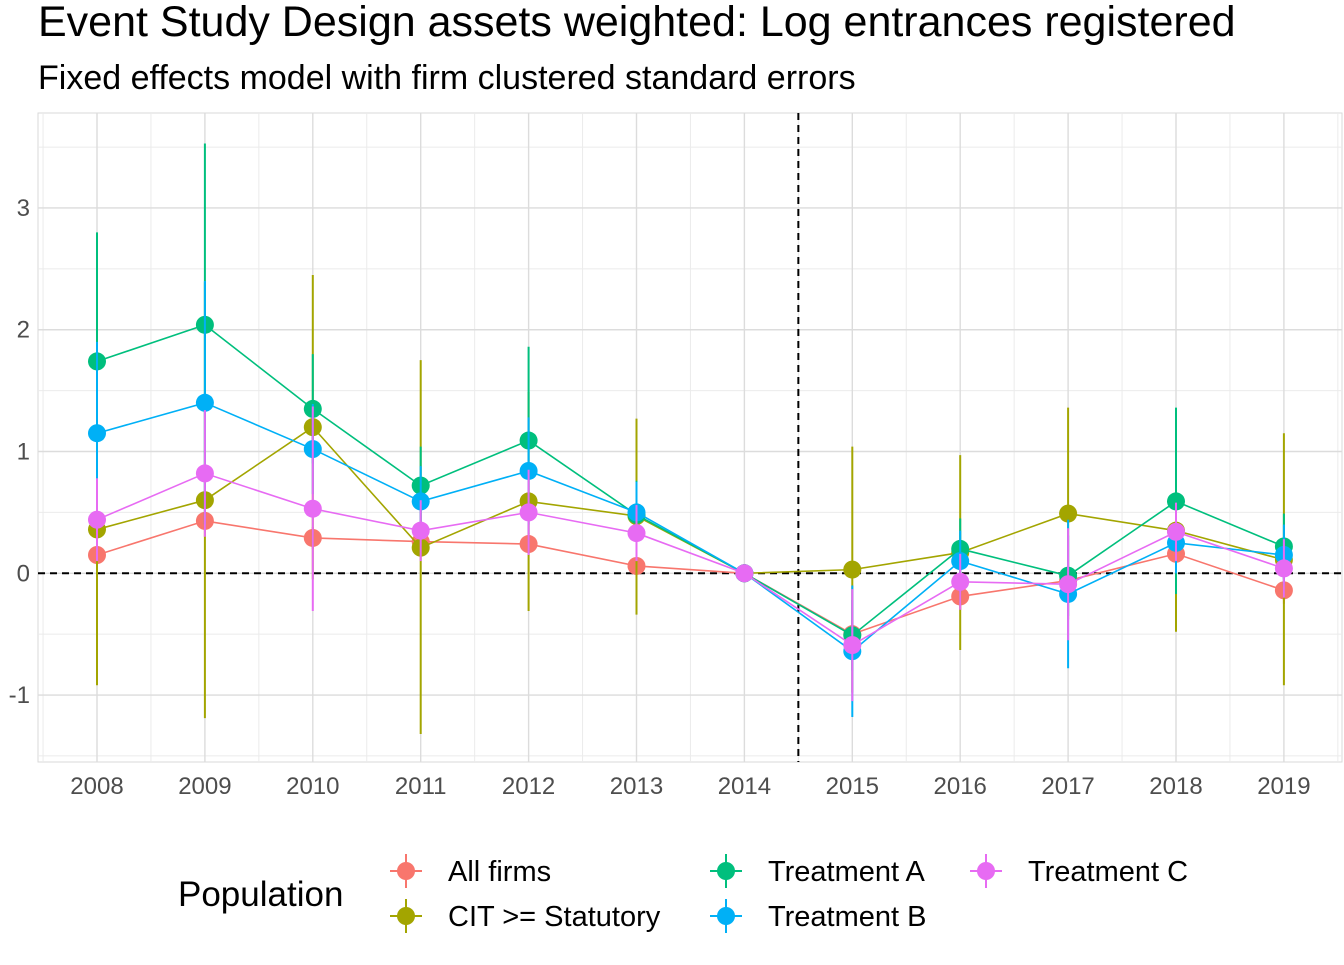 The image size is (1344, 965). What do you see at coordinates (744, 786) in the screenshot?
I see `x-tick-label: 2014` at bounding box center [744, 786].